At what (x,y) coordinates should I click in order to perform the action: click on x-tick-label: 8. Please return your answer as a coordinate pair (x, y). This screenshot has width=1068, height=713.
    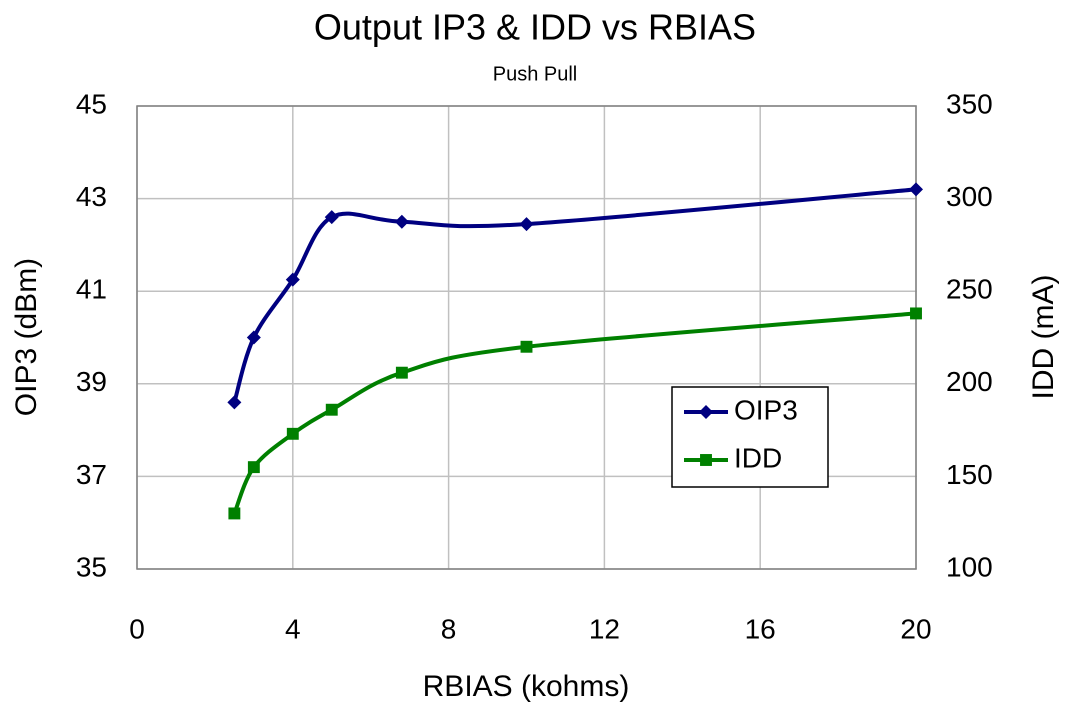
    Looking at the image, I should click on (449, 628).